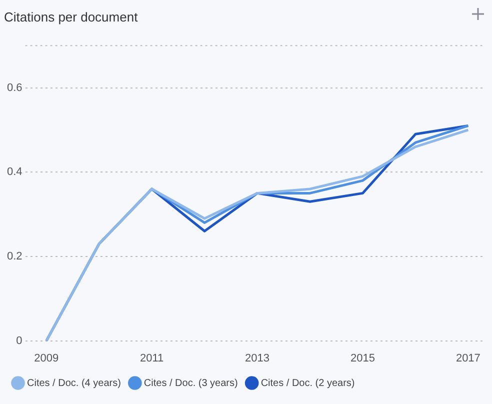 This screenshot has width=492, height=404. I want to click on legend-label: Cites / Doc. (2 years), so click(307, 383).